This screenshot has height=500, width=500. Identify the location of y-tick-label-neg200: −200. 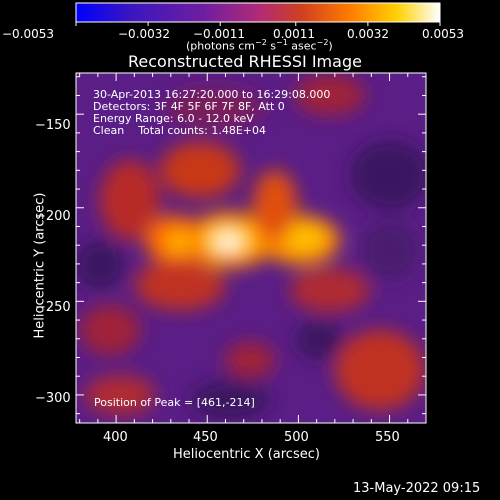
(53, 216).